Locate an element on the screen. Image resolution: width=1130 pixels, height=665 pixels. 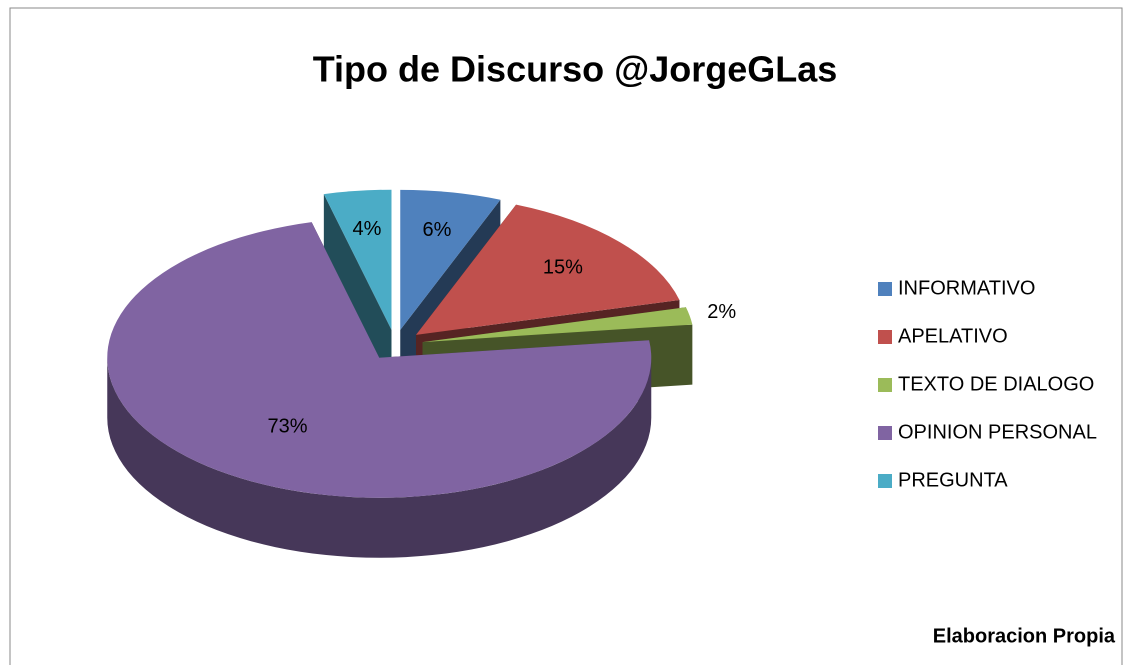
data-label: 4% is located at coordinates (366, 229).